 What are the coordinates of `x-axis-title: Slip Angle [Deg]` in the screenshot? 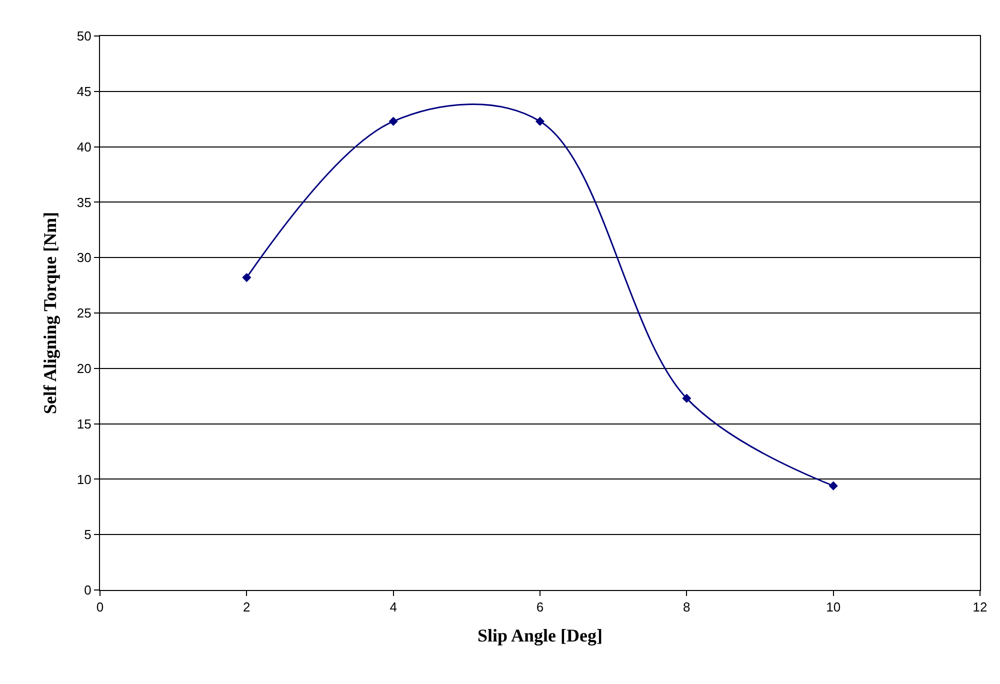 It's located at (540, 636).